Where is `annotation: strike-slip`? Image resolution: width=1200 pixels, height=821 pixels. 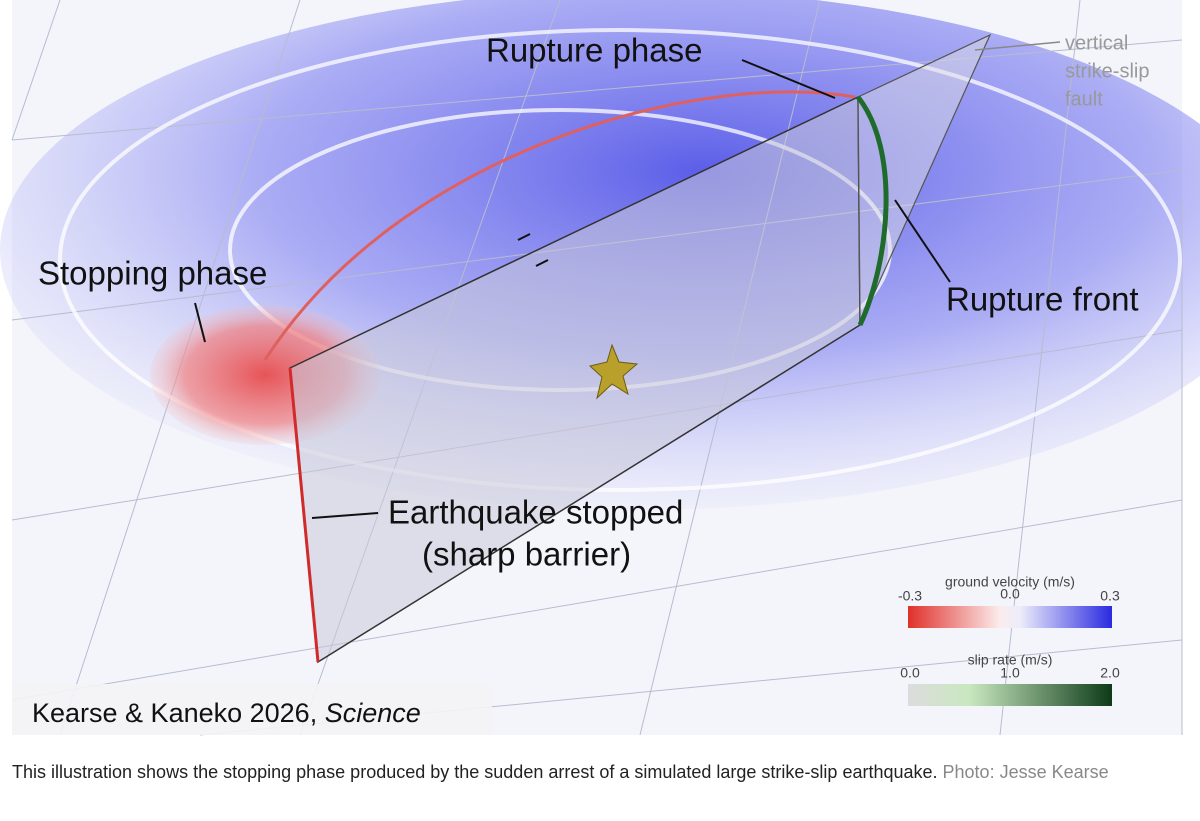 annotation: strike-slip is located at coordinates (1107, 71).